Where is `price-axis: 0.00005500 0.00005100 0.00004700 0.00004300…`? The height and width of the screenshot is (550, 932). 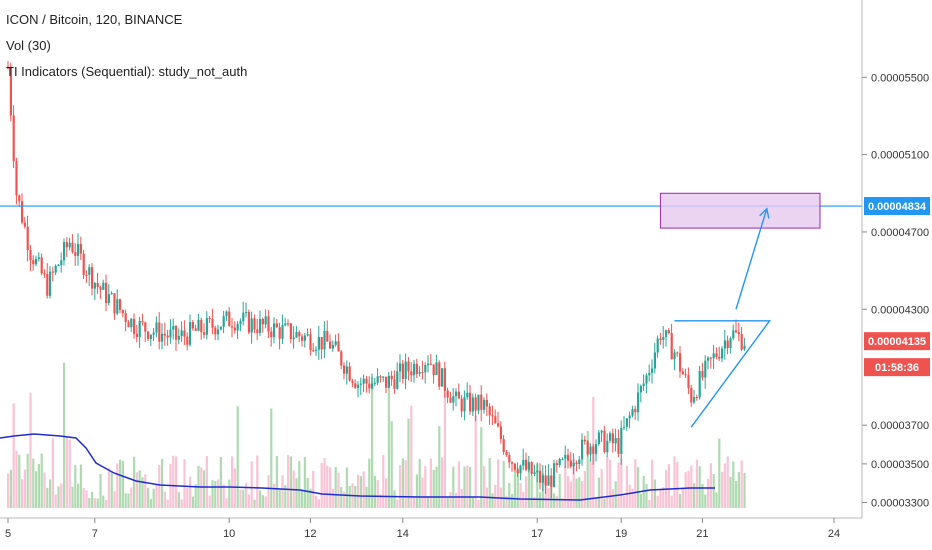 price-axis: 0.00005500 0.00005100 0.00004700 0.00004300… is located at coordinates (895, 291).